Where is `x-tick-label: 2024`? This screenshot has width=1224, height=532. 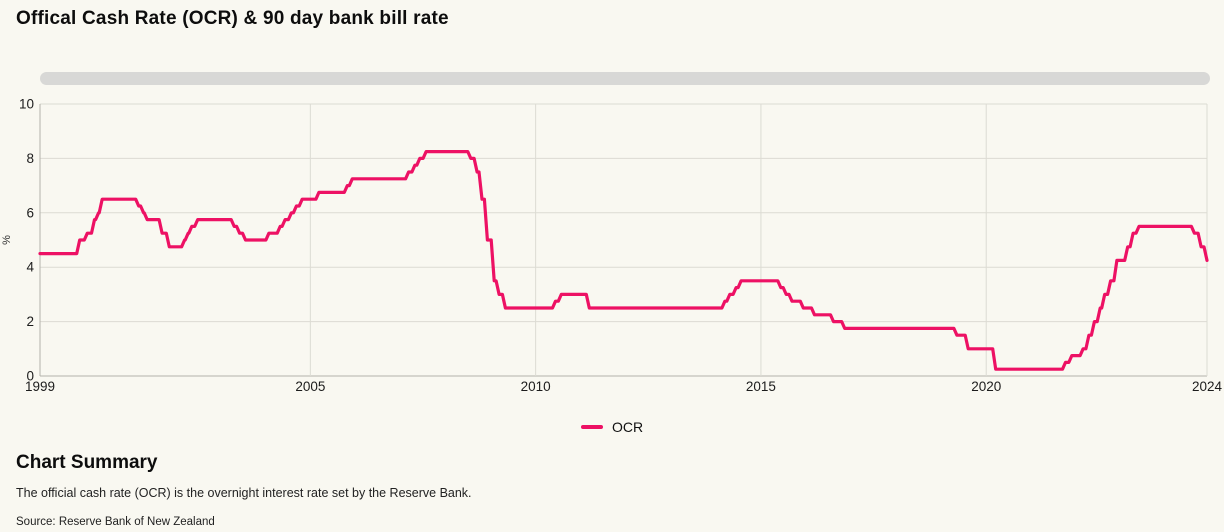
x-tick-label: 2024 is located at coordinates (1207, 386).